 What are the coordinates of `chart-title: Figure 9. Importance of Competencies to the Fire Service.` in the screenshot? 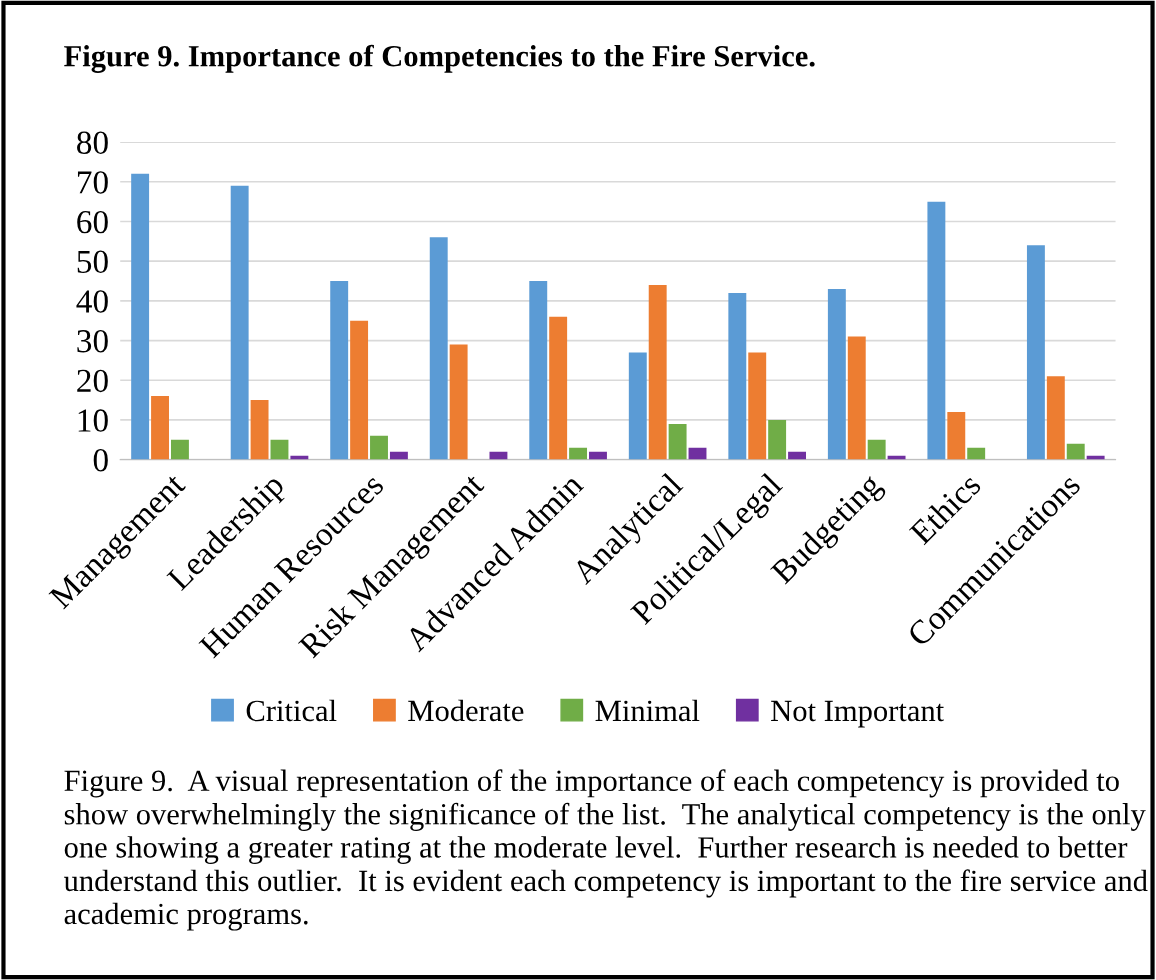 It's located at (439, 58).